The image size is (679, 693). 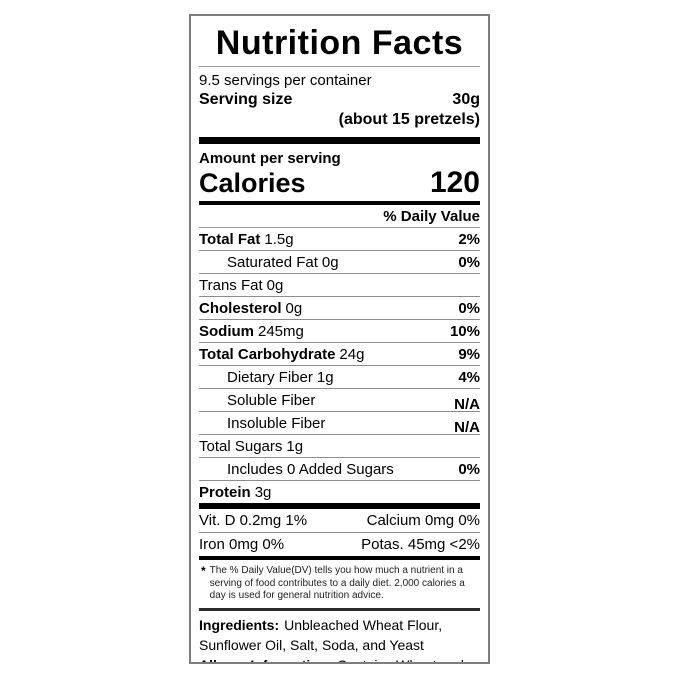 What do you see at coordinates (272, 262) in the screenshot?
I see `nutrient-name: Saturated Fat` at bounding box center [272, 262].